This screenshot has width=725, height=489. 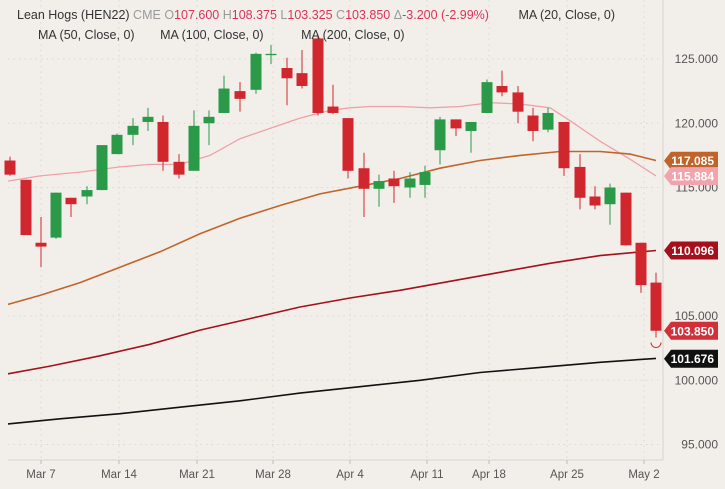 I want to click on exchange-label: CME, so click(x=147, y=15).